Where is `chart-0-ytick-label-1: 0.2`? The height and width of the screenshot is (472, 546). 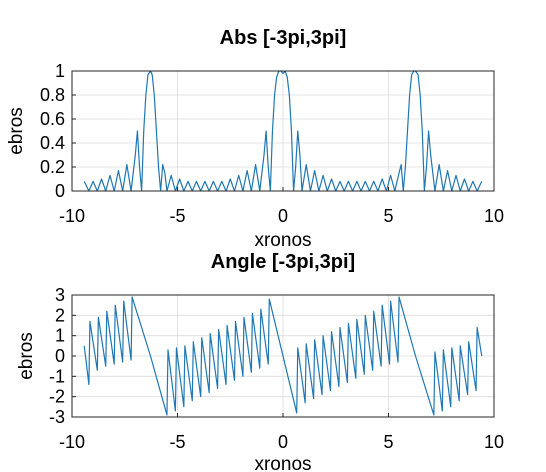
chart-0-ytick-label-1: 0.2 is located at coordinates (52, 167).